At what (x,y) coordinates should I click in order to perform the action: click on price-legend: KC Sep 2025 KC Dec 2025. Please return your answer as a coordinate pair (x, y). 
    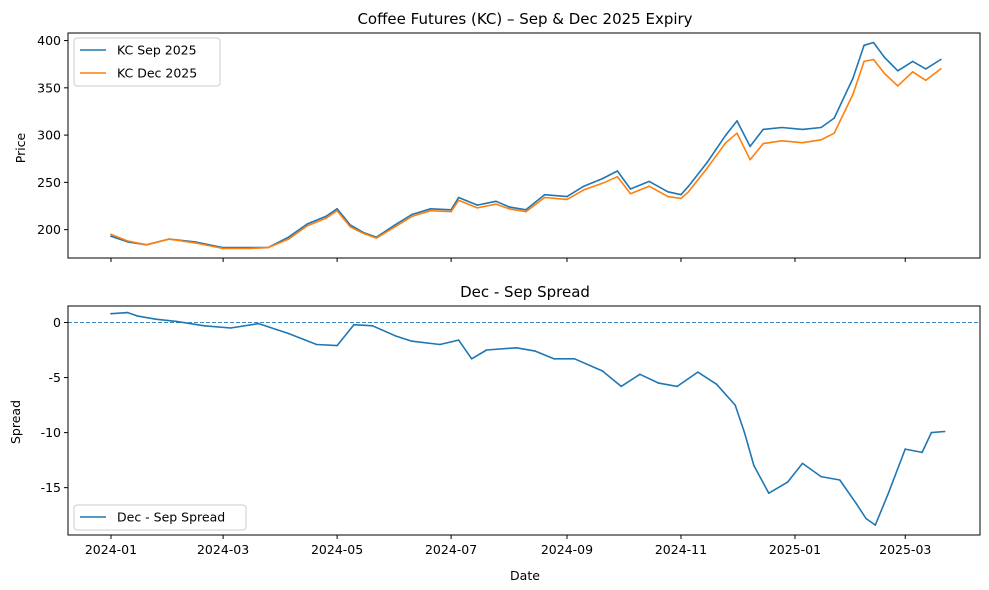
    Looking at the image, I should click on (147, 62).